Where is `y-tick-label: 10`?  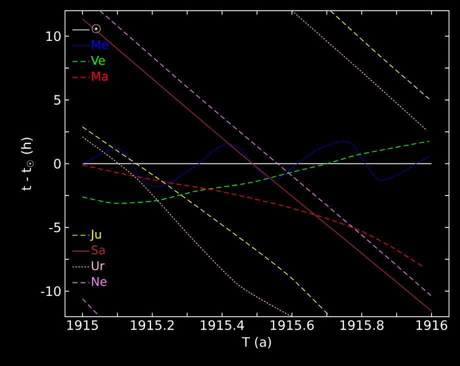 y-tick-label: 10 is located at coordinates (53, 36).